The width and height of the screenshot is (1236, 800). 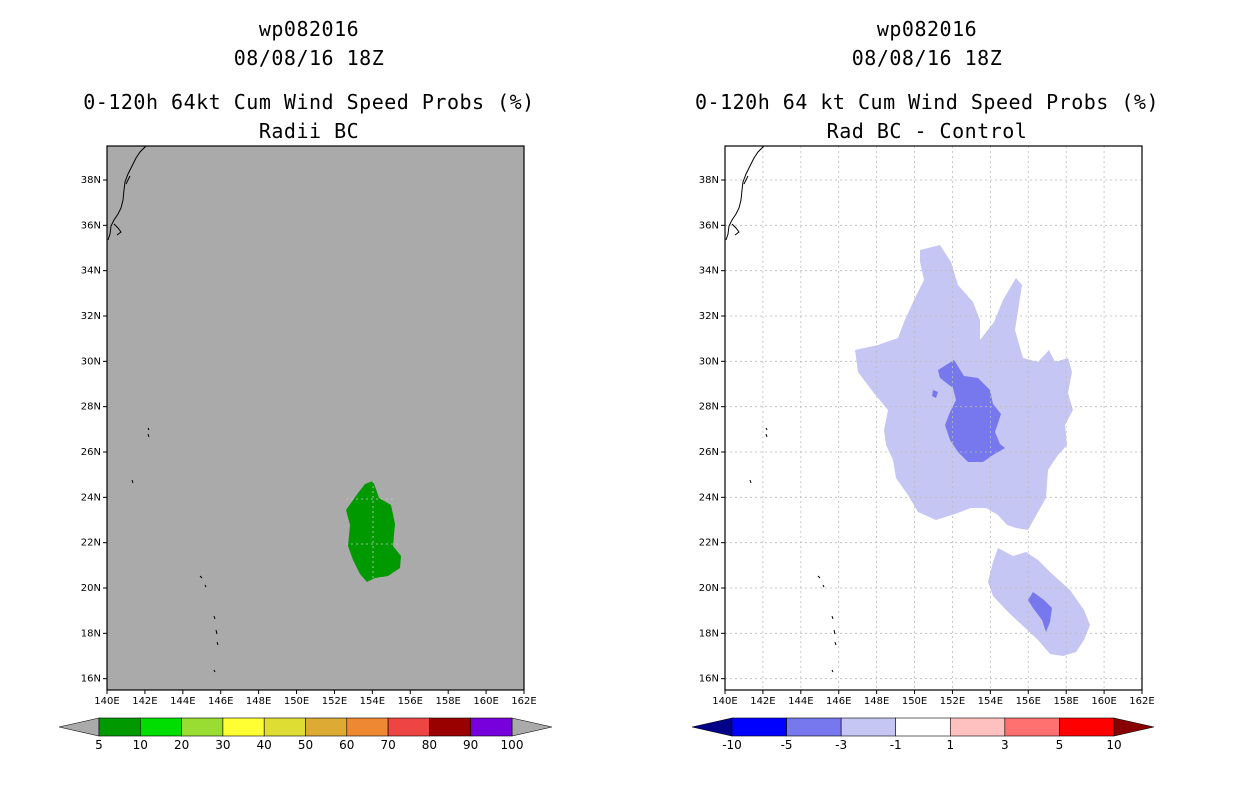 I want to click on colorbar-label: -1, so click(x=896, y=745).